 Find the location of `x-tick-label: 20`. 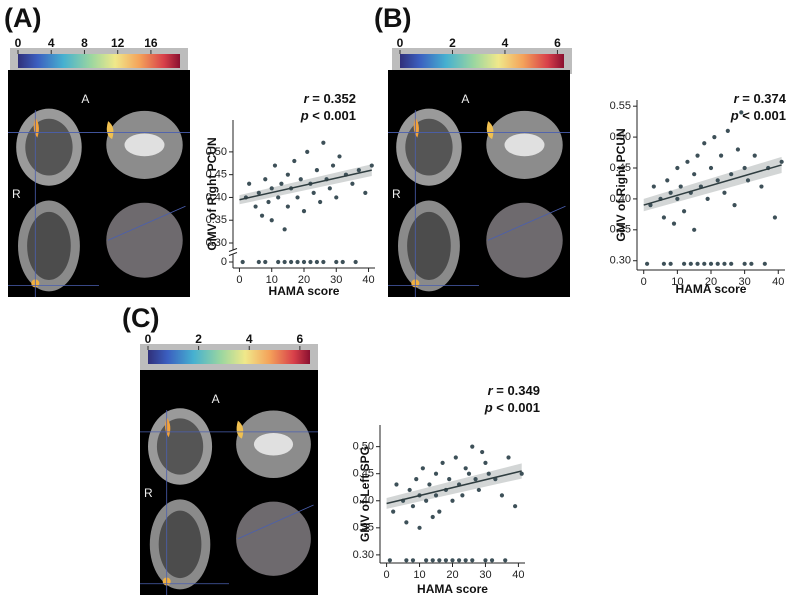

x-tick-label: 20 is located at coordinates (304, 280).